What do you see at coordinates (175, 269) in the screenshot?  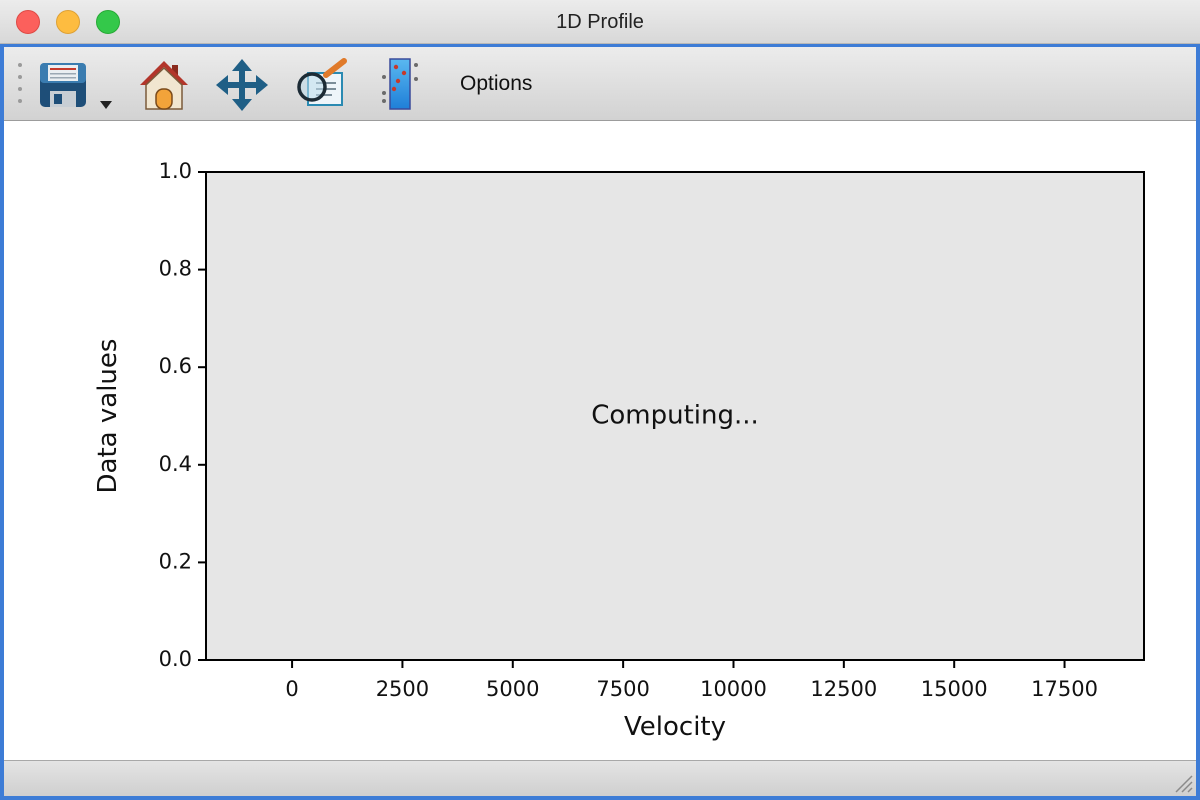 I see `y-tick-label: 0.8` at bounding box center [175, 269].